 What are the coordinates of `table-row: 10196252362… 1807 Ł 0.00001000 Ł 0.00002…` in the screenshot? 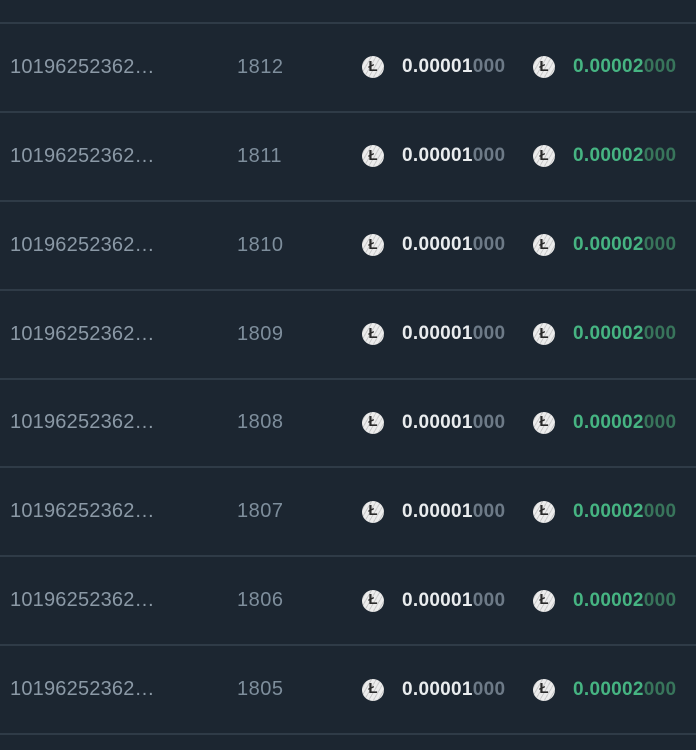 It's located at (348, 513).